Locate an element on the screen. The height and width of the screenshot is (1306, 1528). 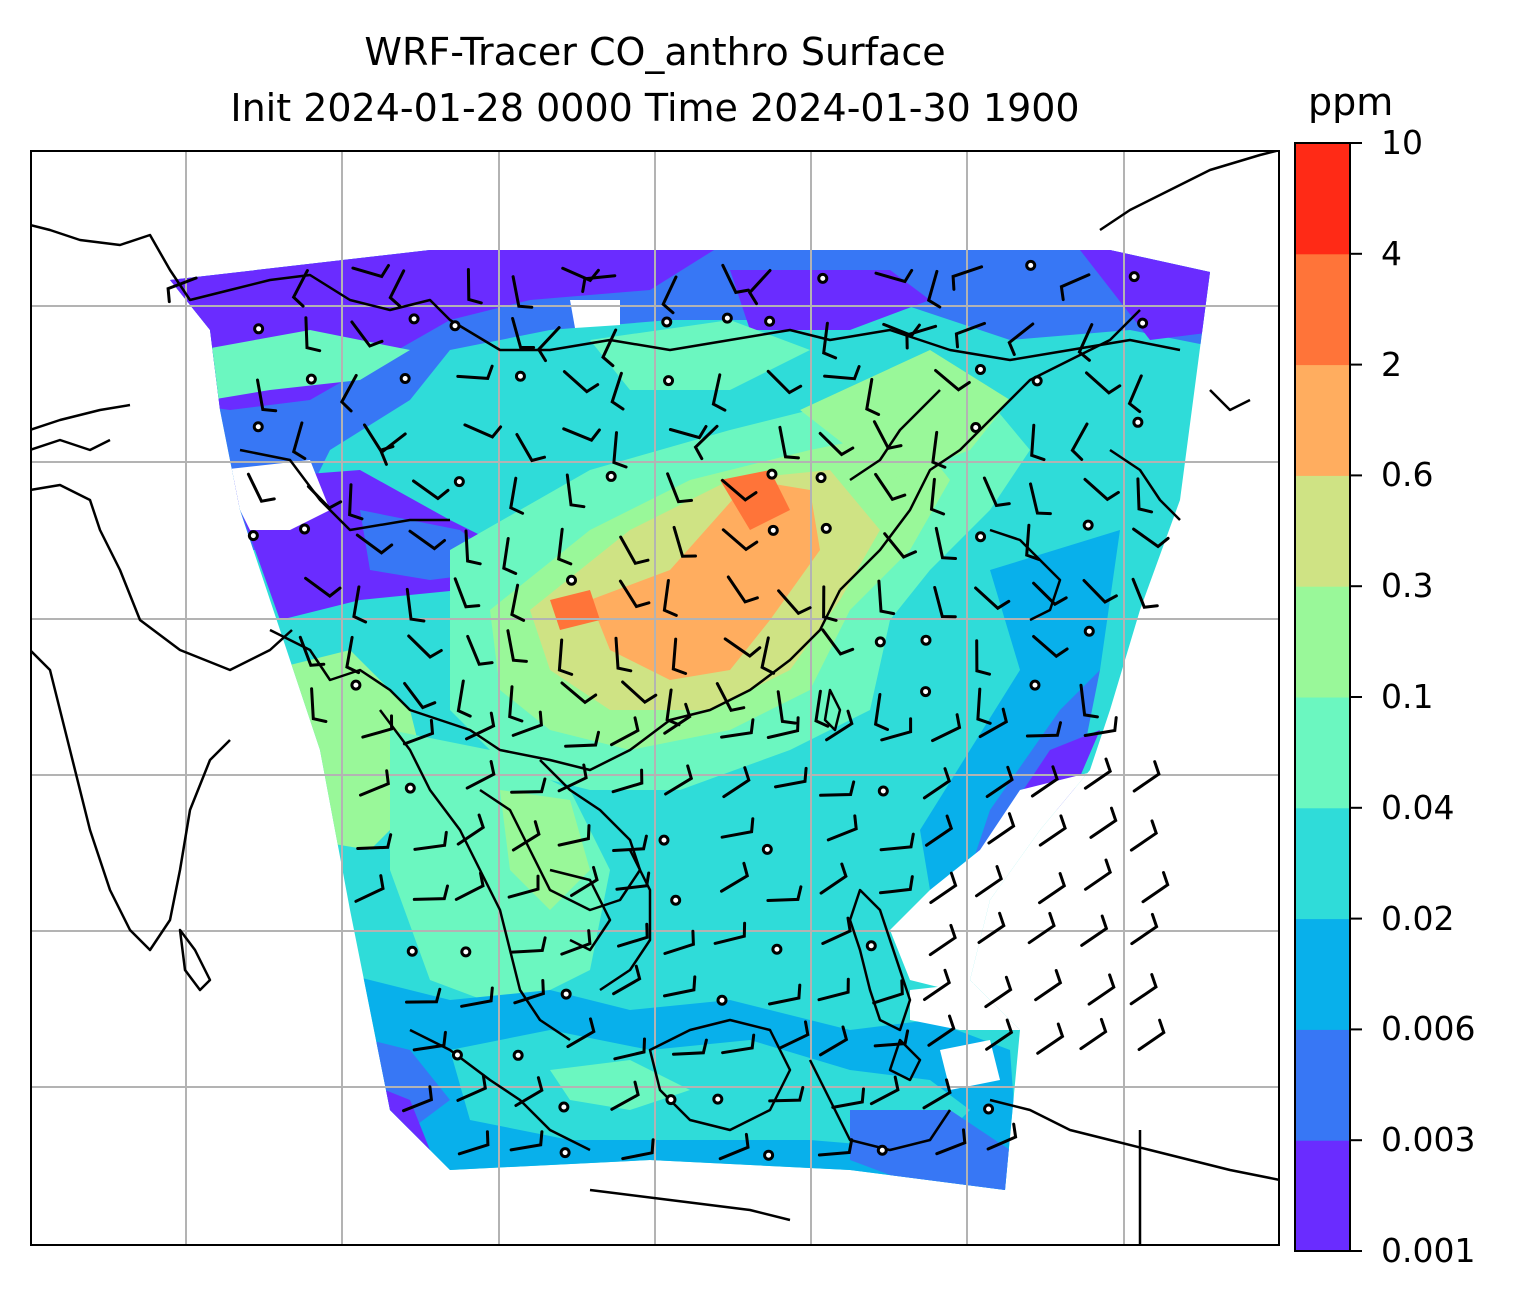
colorbar-swatches is located at coordinates (1322, 697).